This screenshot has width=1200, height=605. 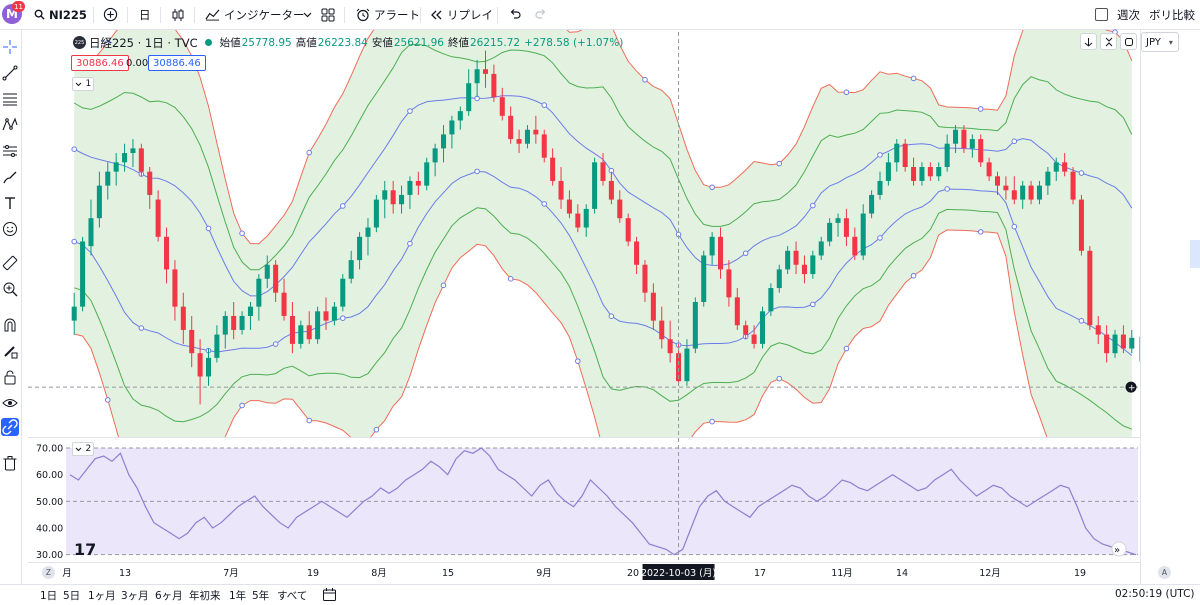 What do you see at coordinates (1108, 41) in the screenshot?
I see `maximize-pane-button` at bounding box center [1108, 41].